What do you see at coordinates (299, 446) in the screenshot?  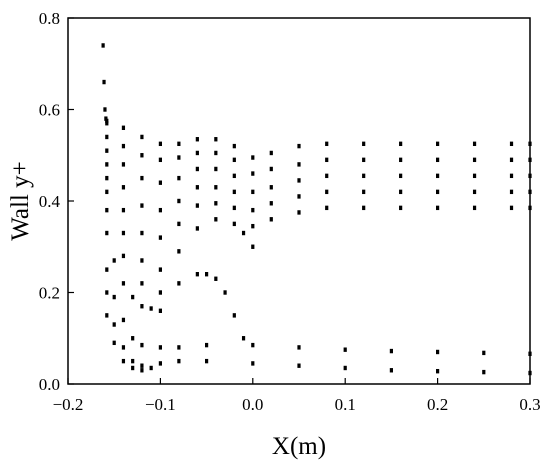 I see `x-axis-title: X(m)` at bounding box center [299, 446].